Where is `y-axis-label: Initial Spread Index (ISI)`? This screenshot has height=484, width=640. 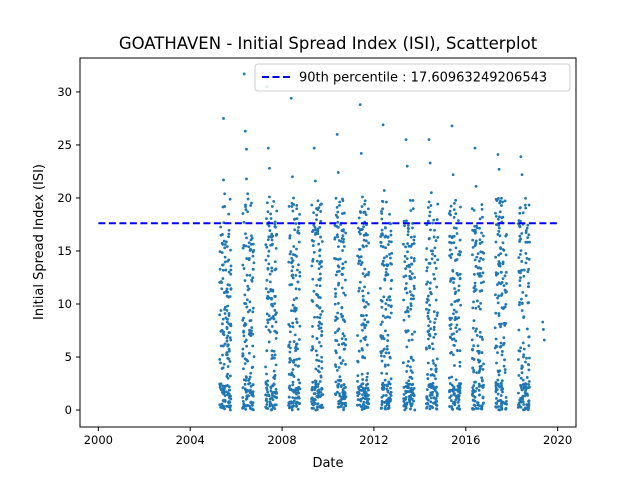 y-axis-label: Initial Spread Index (ISI) is located at coordinates (39, 242).